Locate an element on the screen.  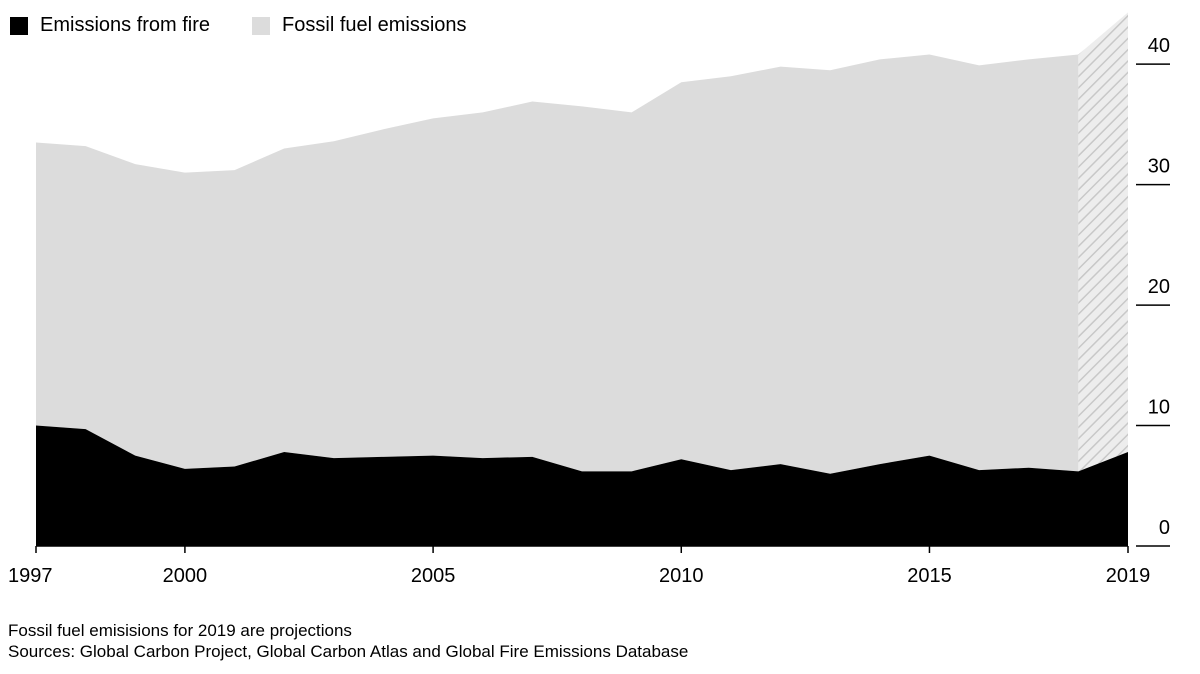
legend-item-fire: Emissions from fire is located at coordinates (110, 25).